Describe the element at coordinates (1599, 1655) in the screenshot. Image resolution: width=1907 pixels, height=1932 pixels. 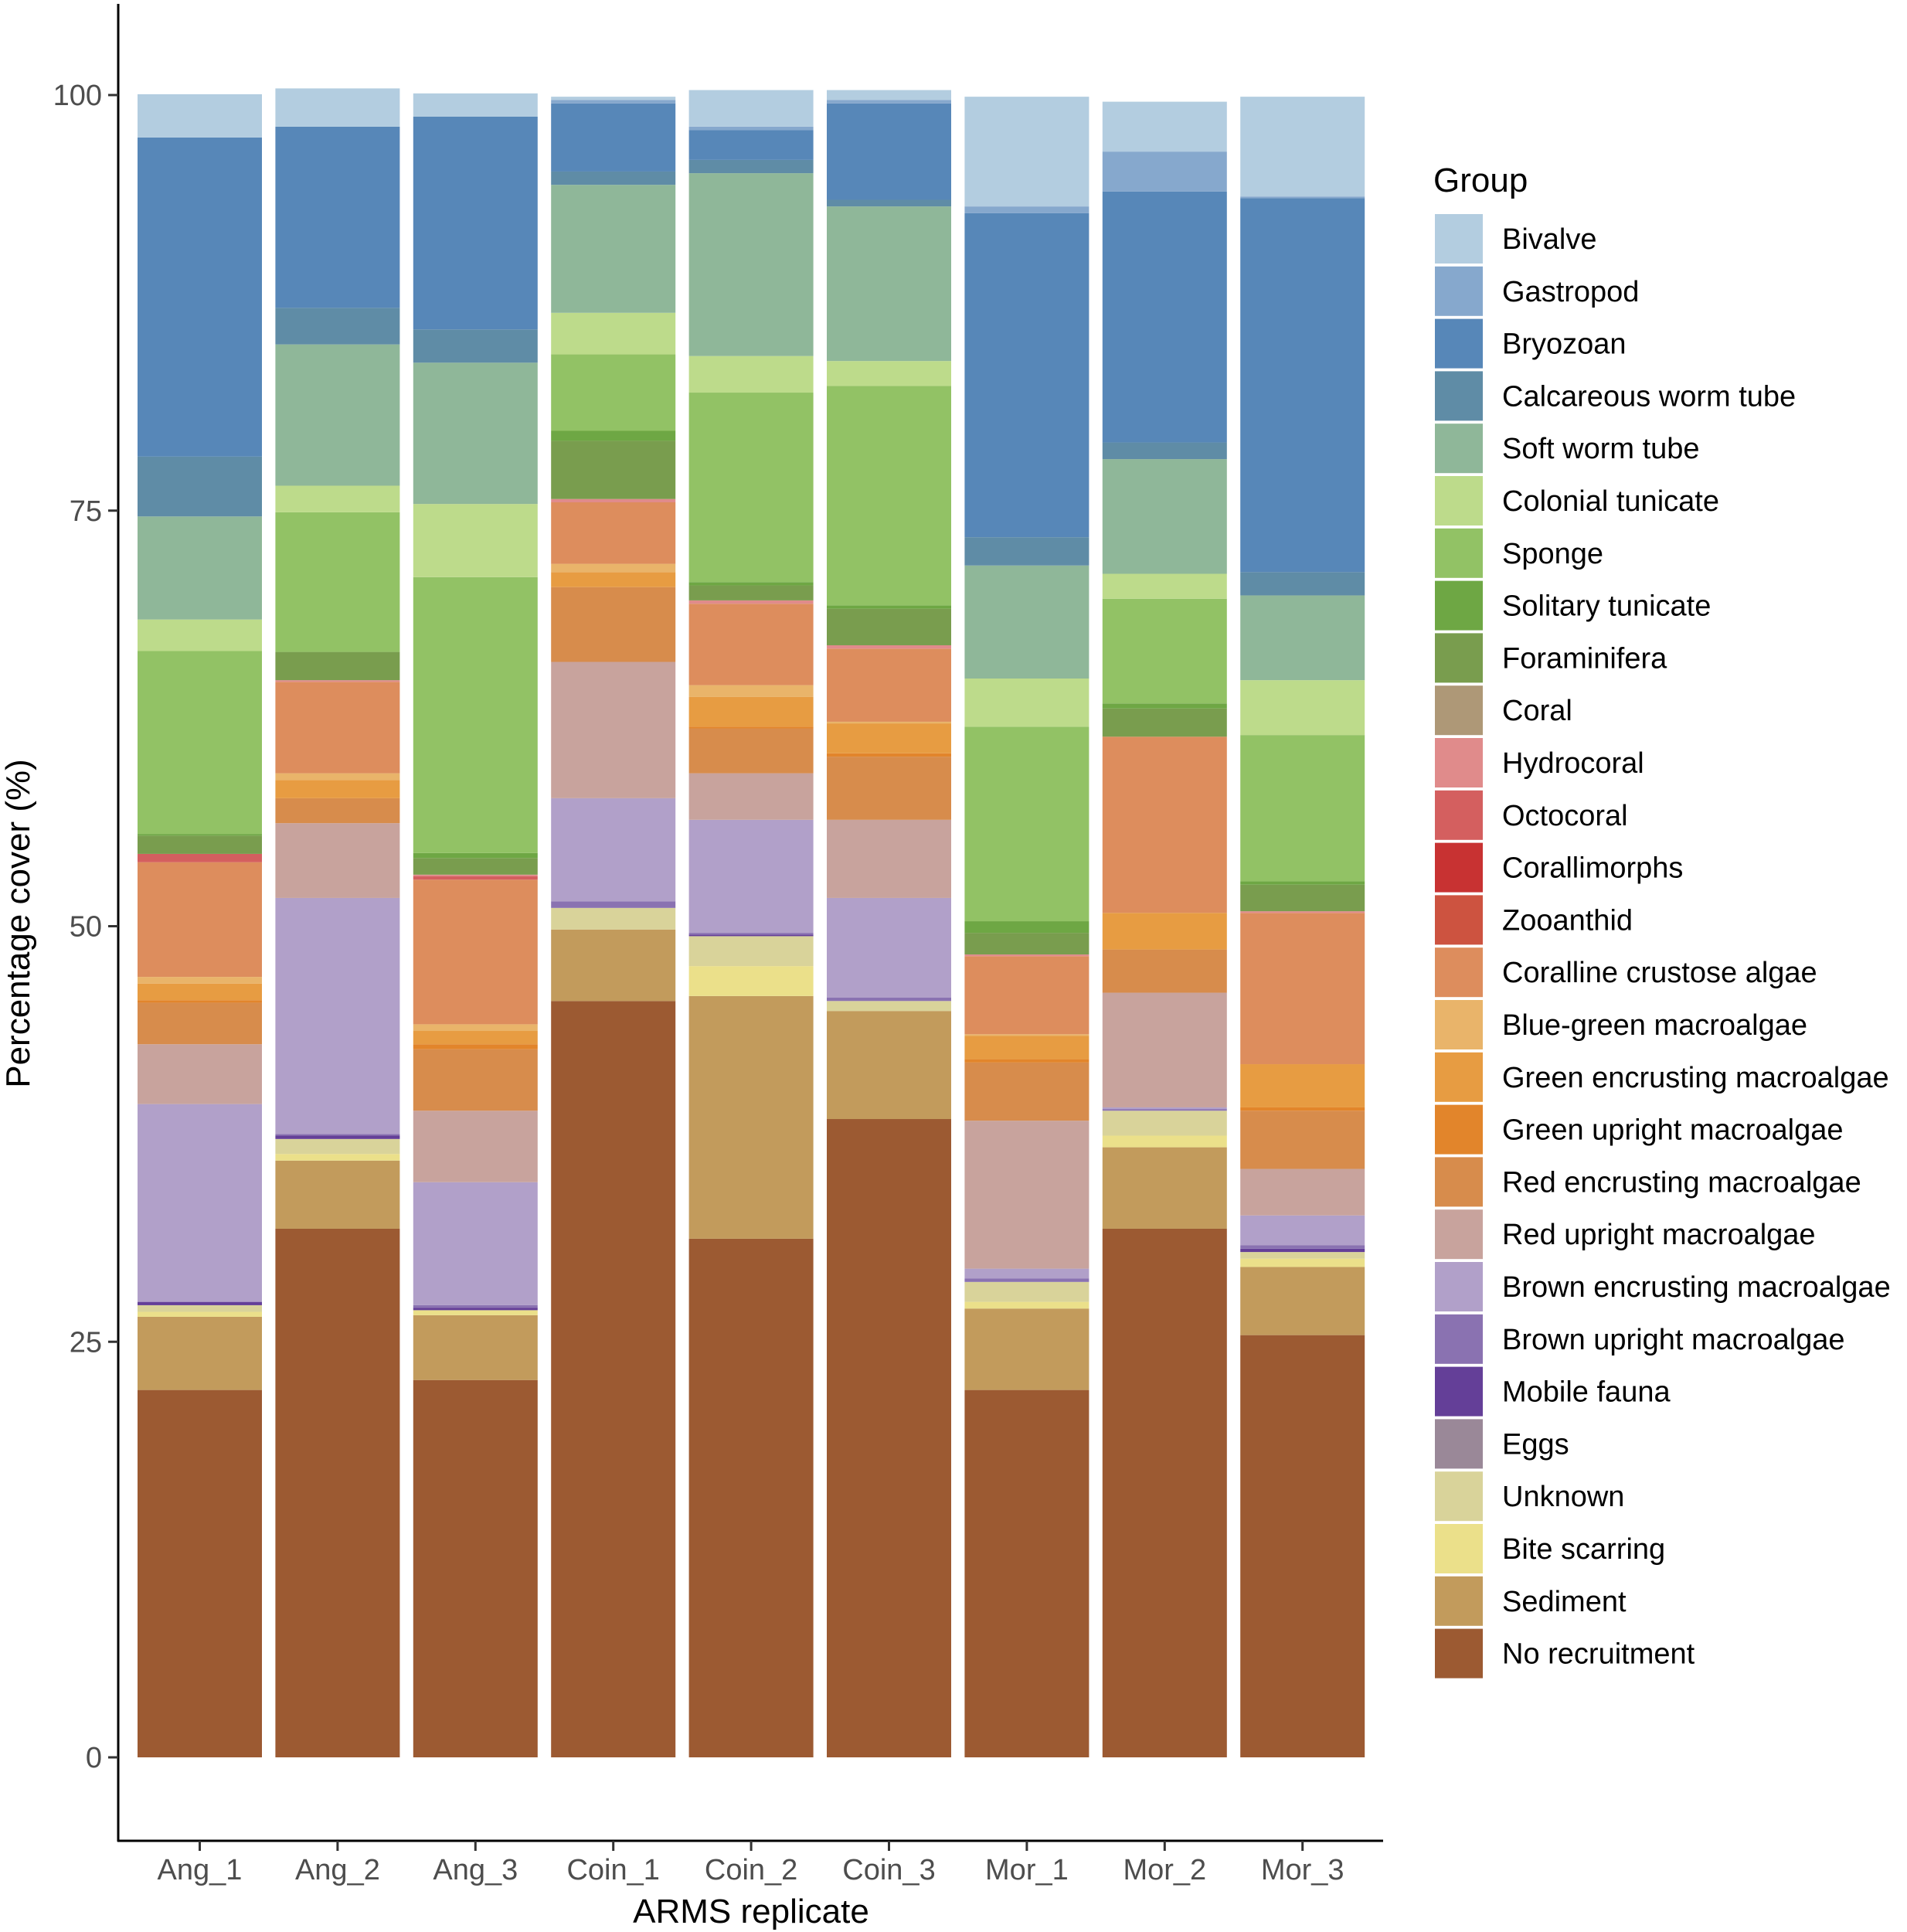
I see `legend-label: No recruitment` at that location.